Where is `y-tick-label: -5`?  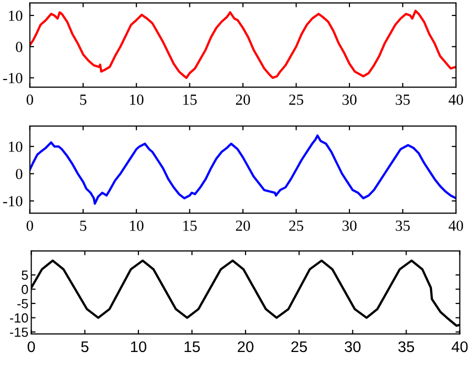
y-tick-label: -5 is located at coordinates (22, 303).